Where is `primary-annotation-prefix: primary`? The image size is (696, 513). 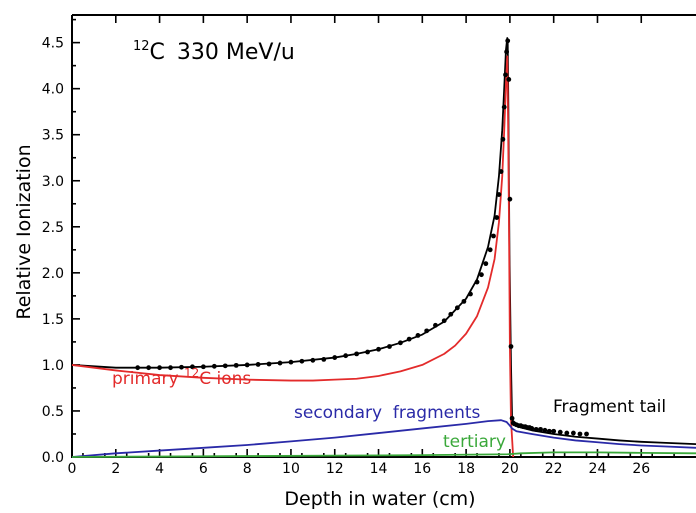 primary-annotation-prefix: primary is located at coordinates (148, 379).